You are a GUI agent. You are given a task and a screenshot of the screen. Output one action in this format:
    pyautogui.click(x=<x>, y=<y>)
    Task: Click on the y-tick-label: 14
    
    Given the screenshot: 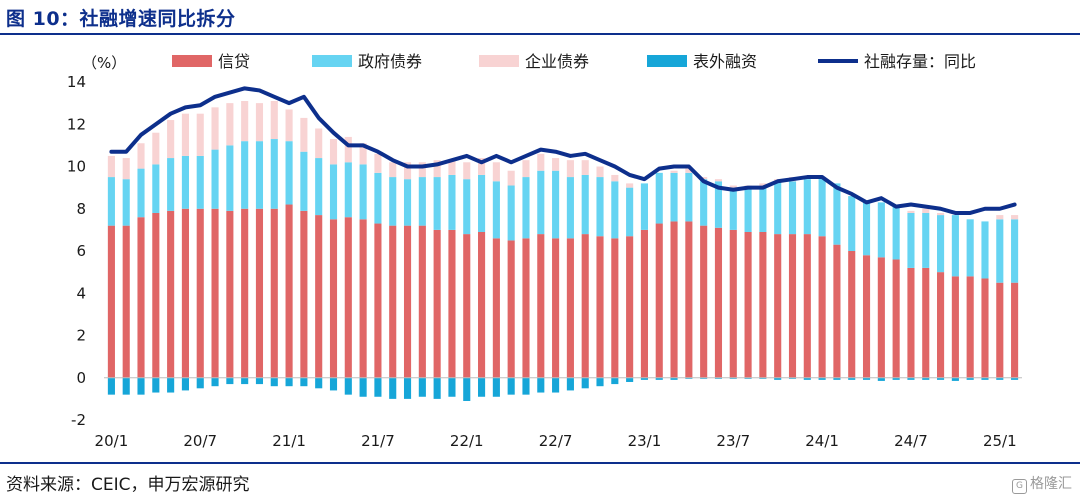 What is the action you would take?
    pyautogui.click(x=76, y=82)
    